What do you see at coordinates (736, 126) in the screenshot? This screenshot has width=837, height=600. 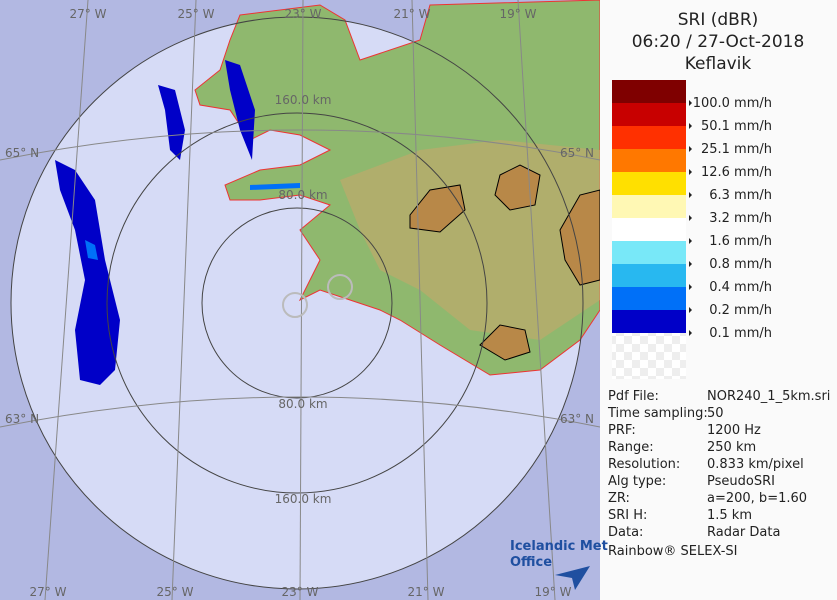 I see `legend-label: 50.1 mm/h` at bounding box center [736, 126].